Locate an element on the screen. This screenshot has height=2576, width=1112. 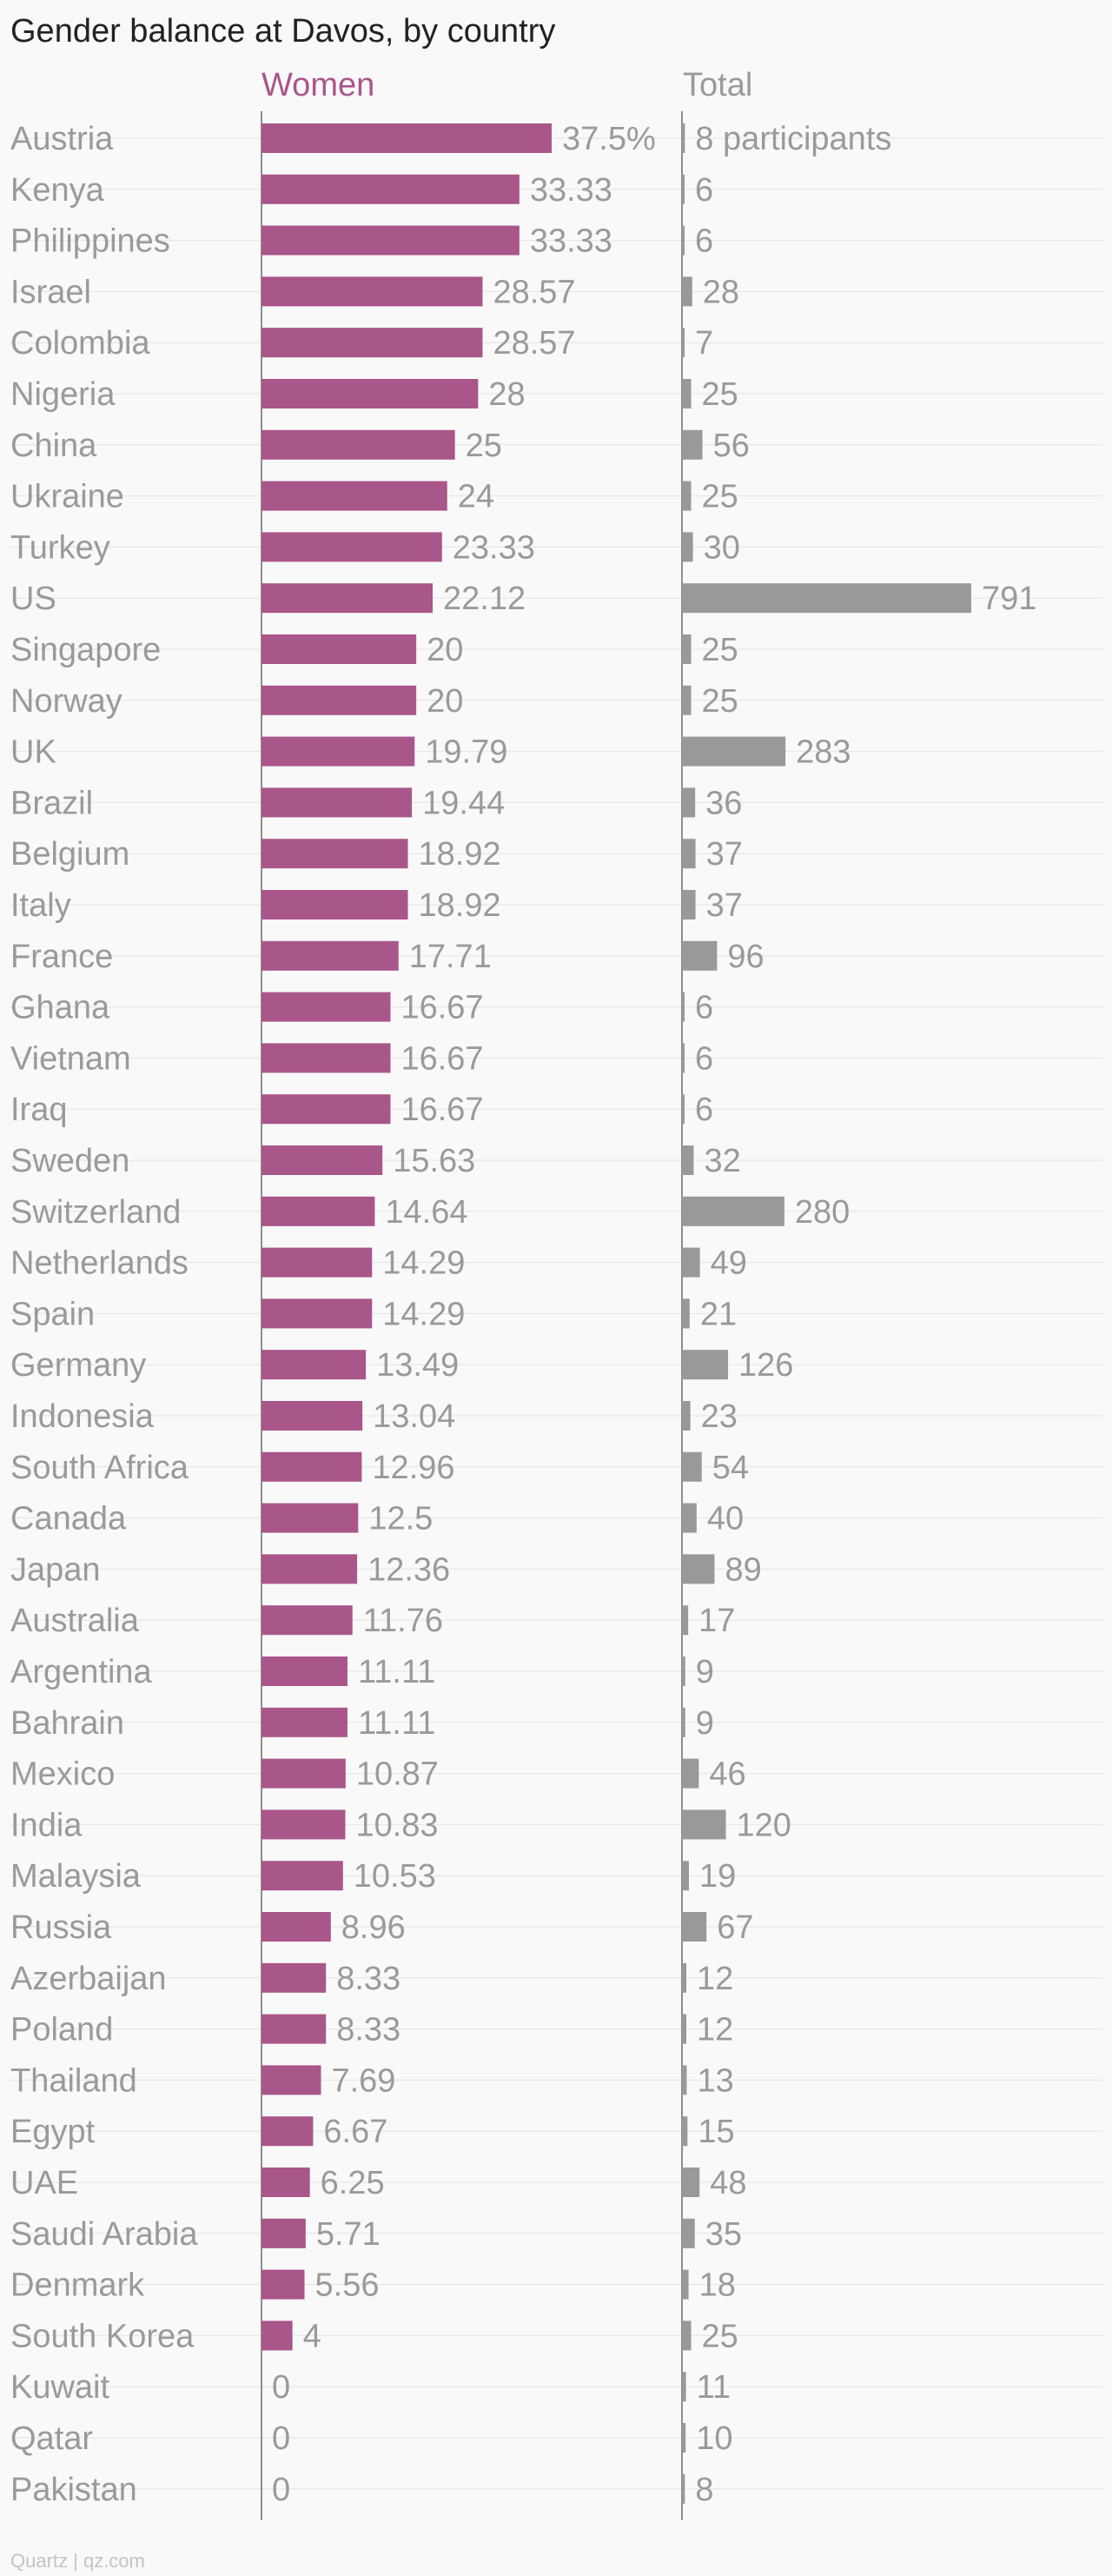
chart-row: Mexico 10.87 46 is located at coordinates (378, 1774).